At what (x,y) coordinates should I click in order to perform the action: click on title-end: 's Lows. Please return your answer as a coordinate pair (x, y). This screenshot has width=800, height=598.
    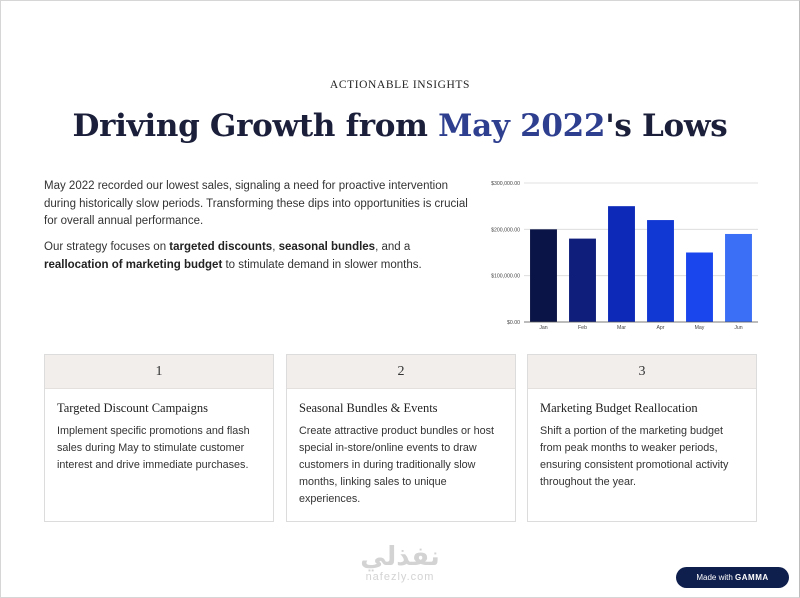
    Looking at the image, I should click on (666, 126).